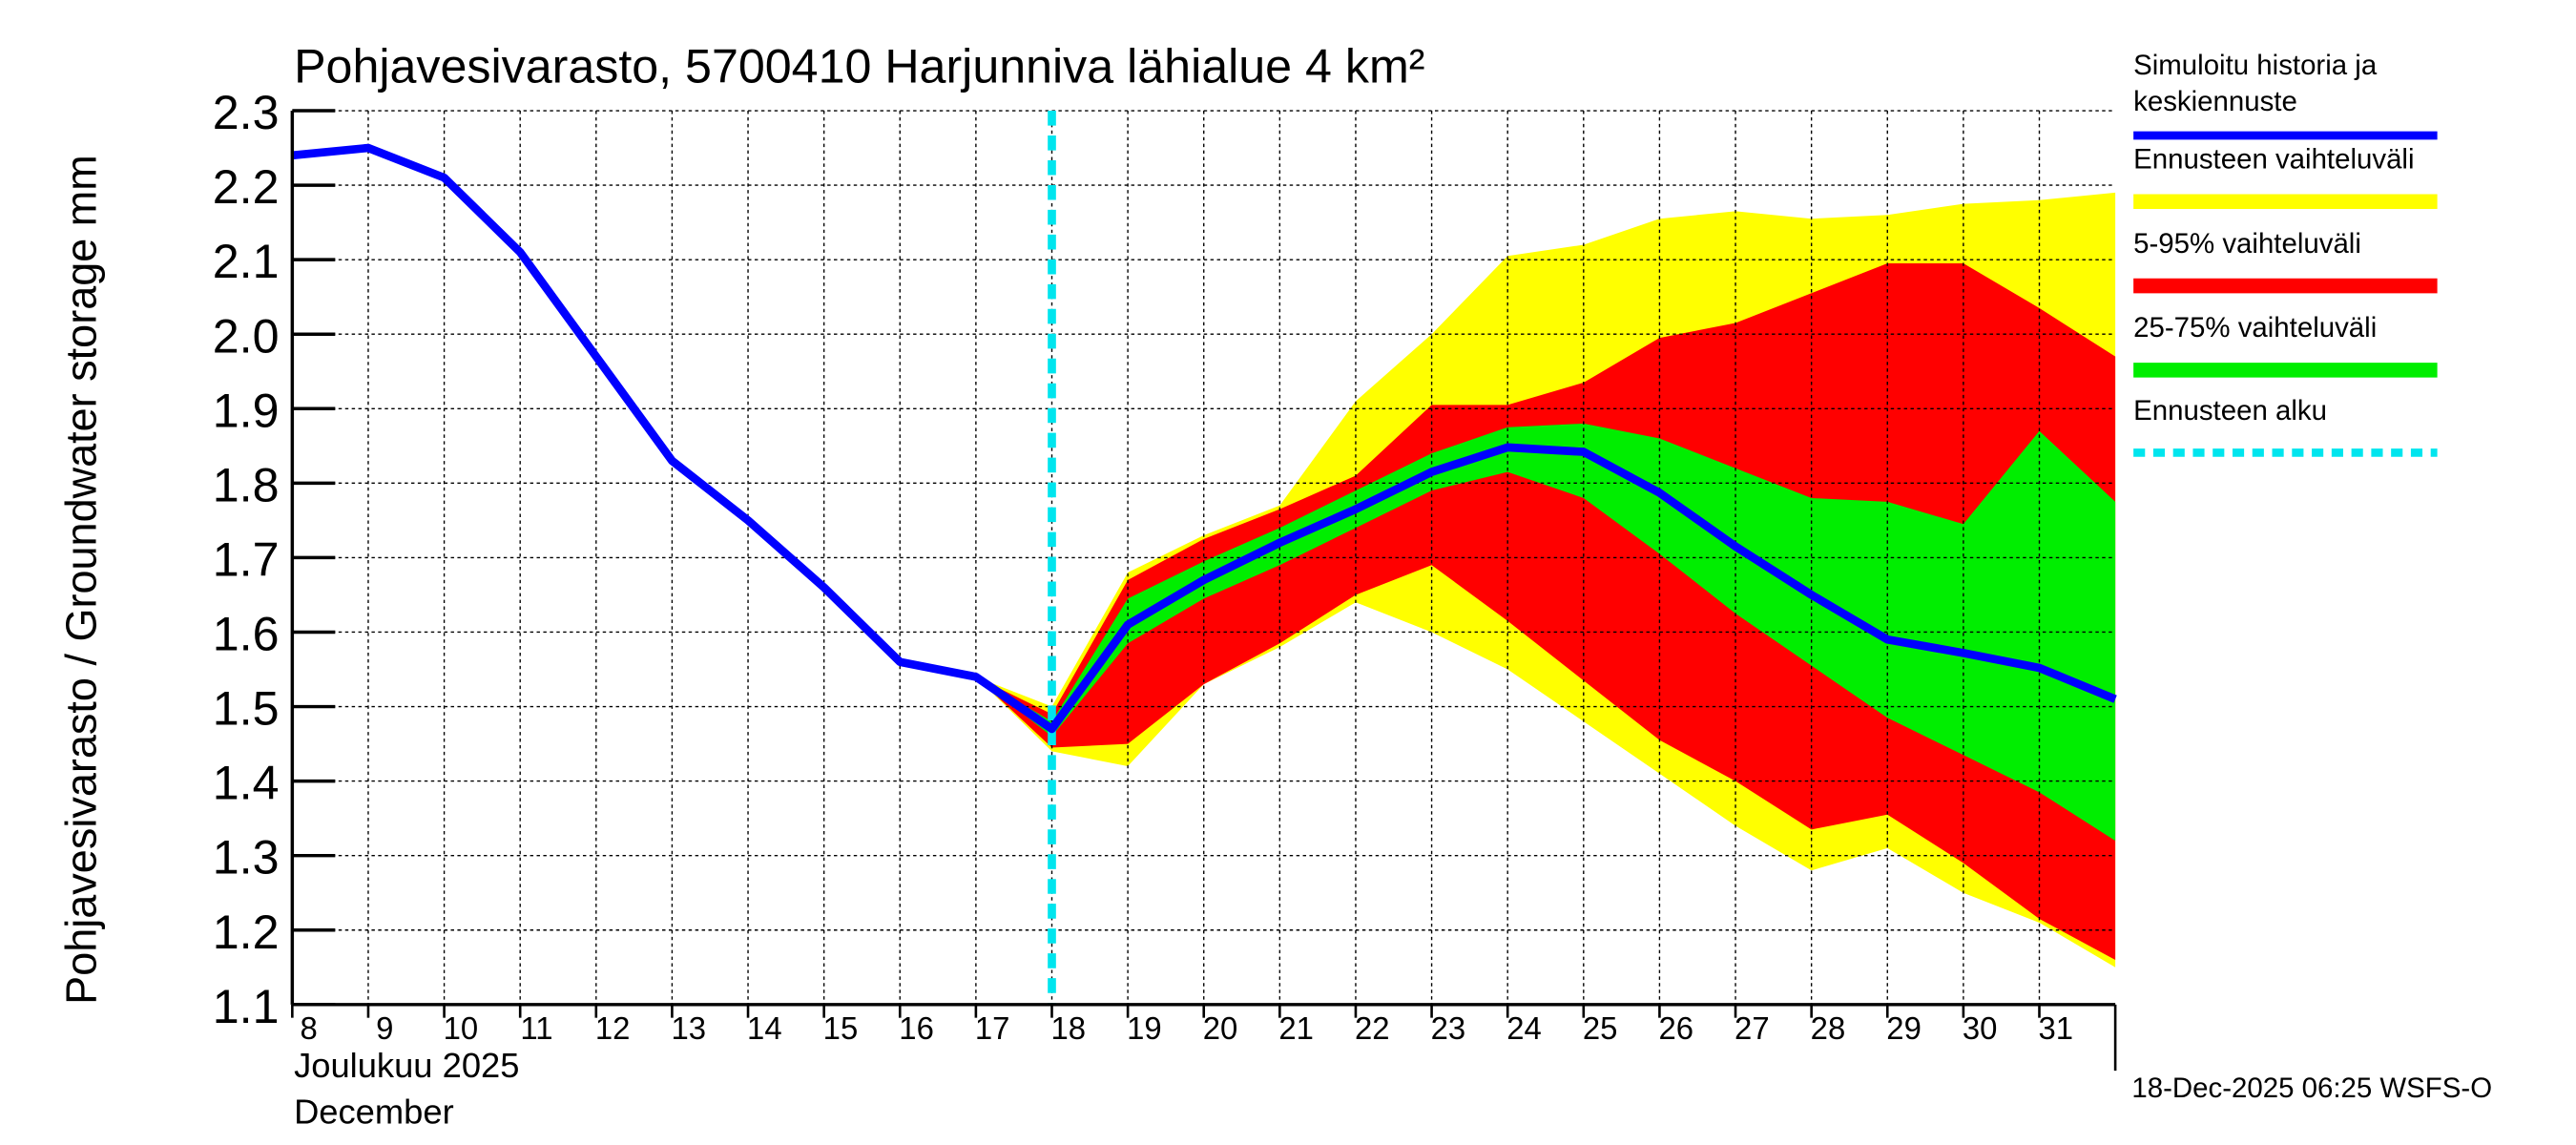 The height and width of the screenshot is (1145, 2576). What do you see at coordinates (1069, 1028) in the screenshot?
I see `x-tick-label: 18` at bounding box center [1069, 1028].